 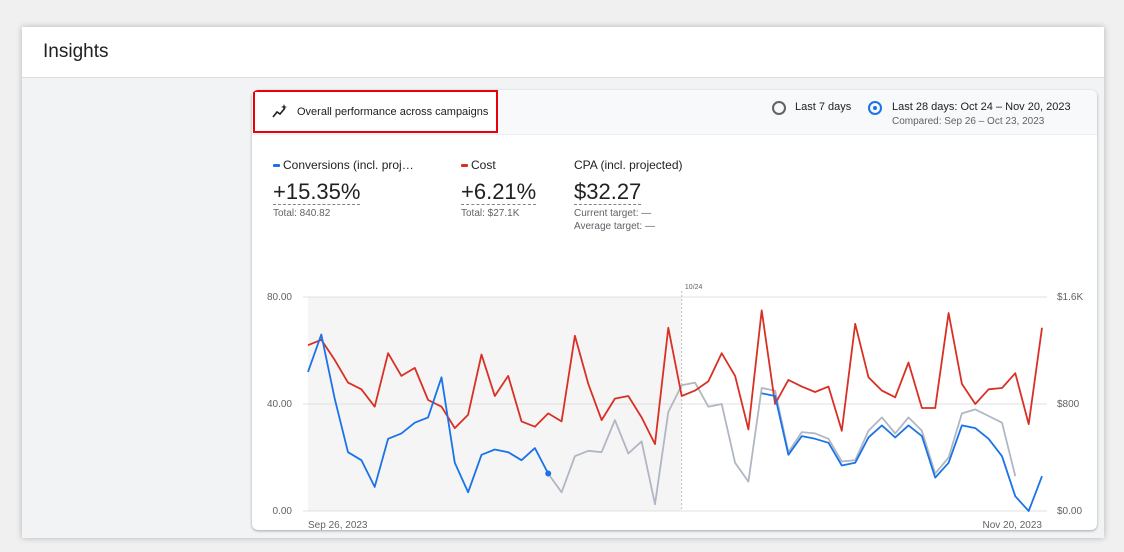 What do you see at coordinates (302, 213) in the screenshot?
I see `metric-conversions-total: Total: 840.82` at bounding box center [302, 213].